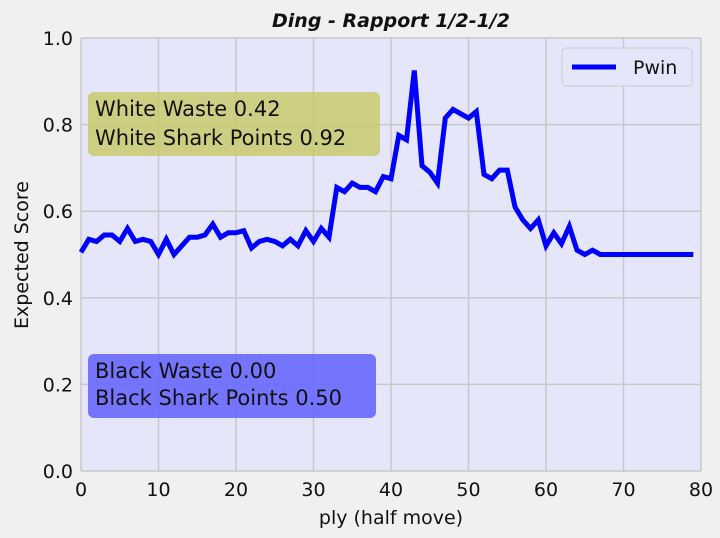 This screenshot has width=720, height=538. What do you see at coordinates (220, 138) in the screenshot?
I see `annotation-white-line-2: White Shark Points 0.92` at bounding box center [220, 138].